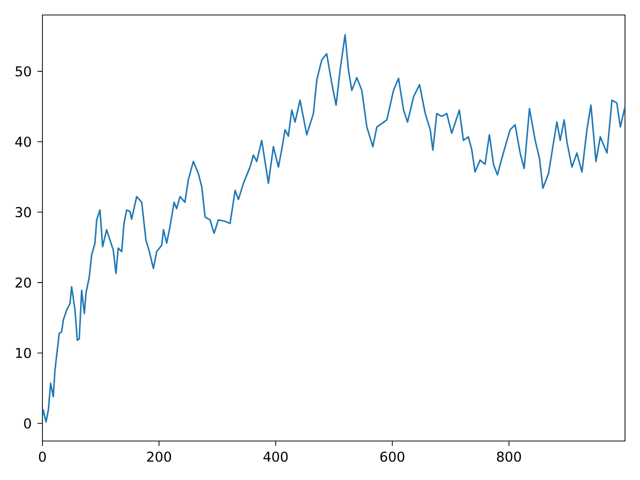 This screenshot has height=480, width=640. I want to click on y-tick-label: 40, so click(23, 141).